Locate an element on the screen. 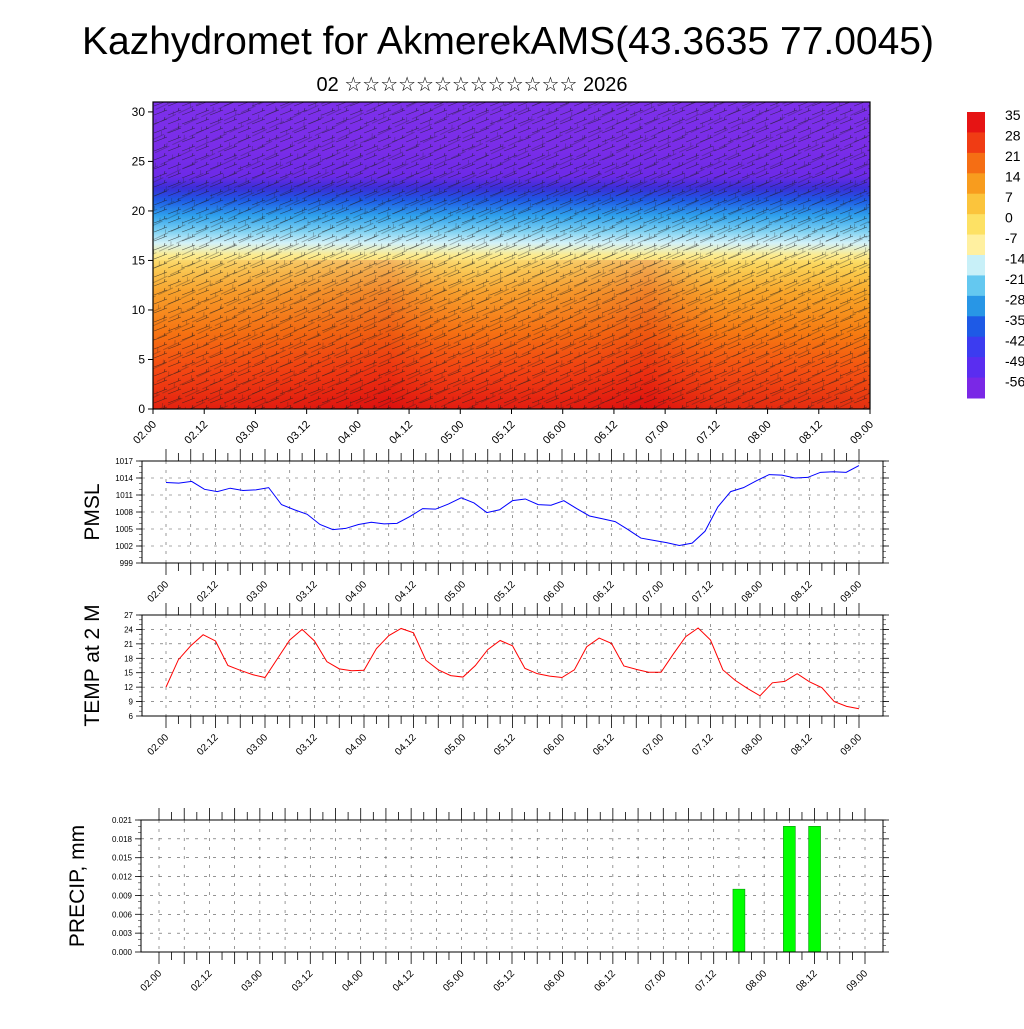 This screenshot has height=1029, width=1024. ytick-label: 15 is located at coordinates (128, 673).